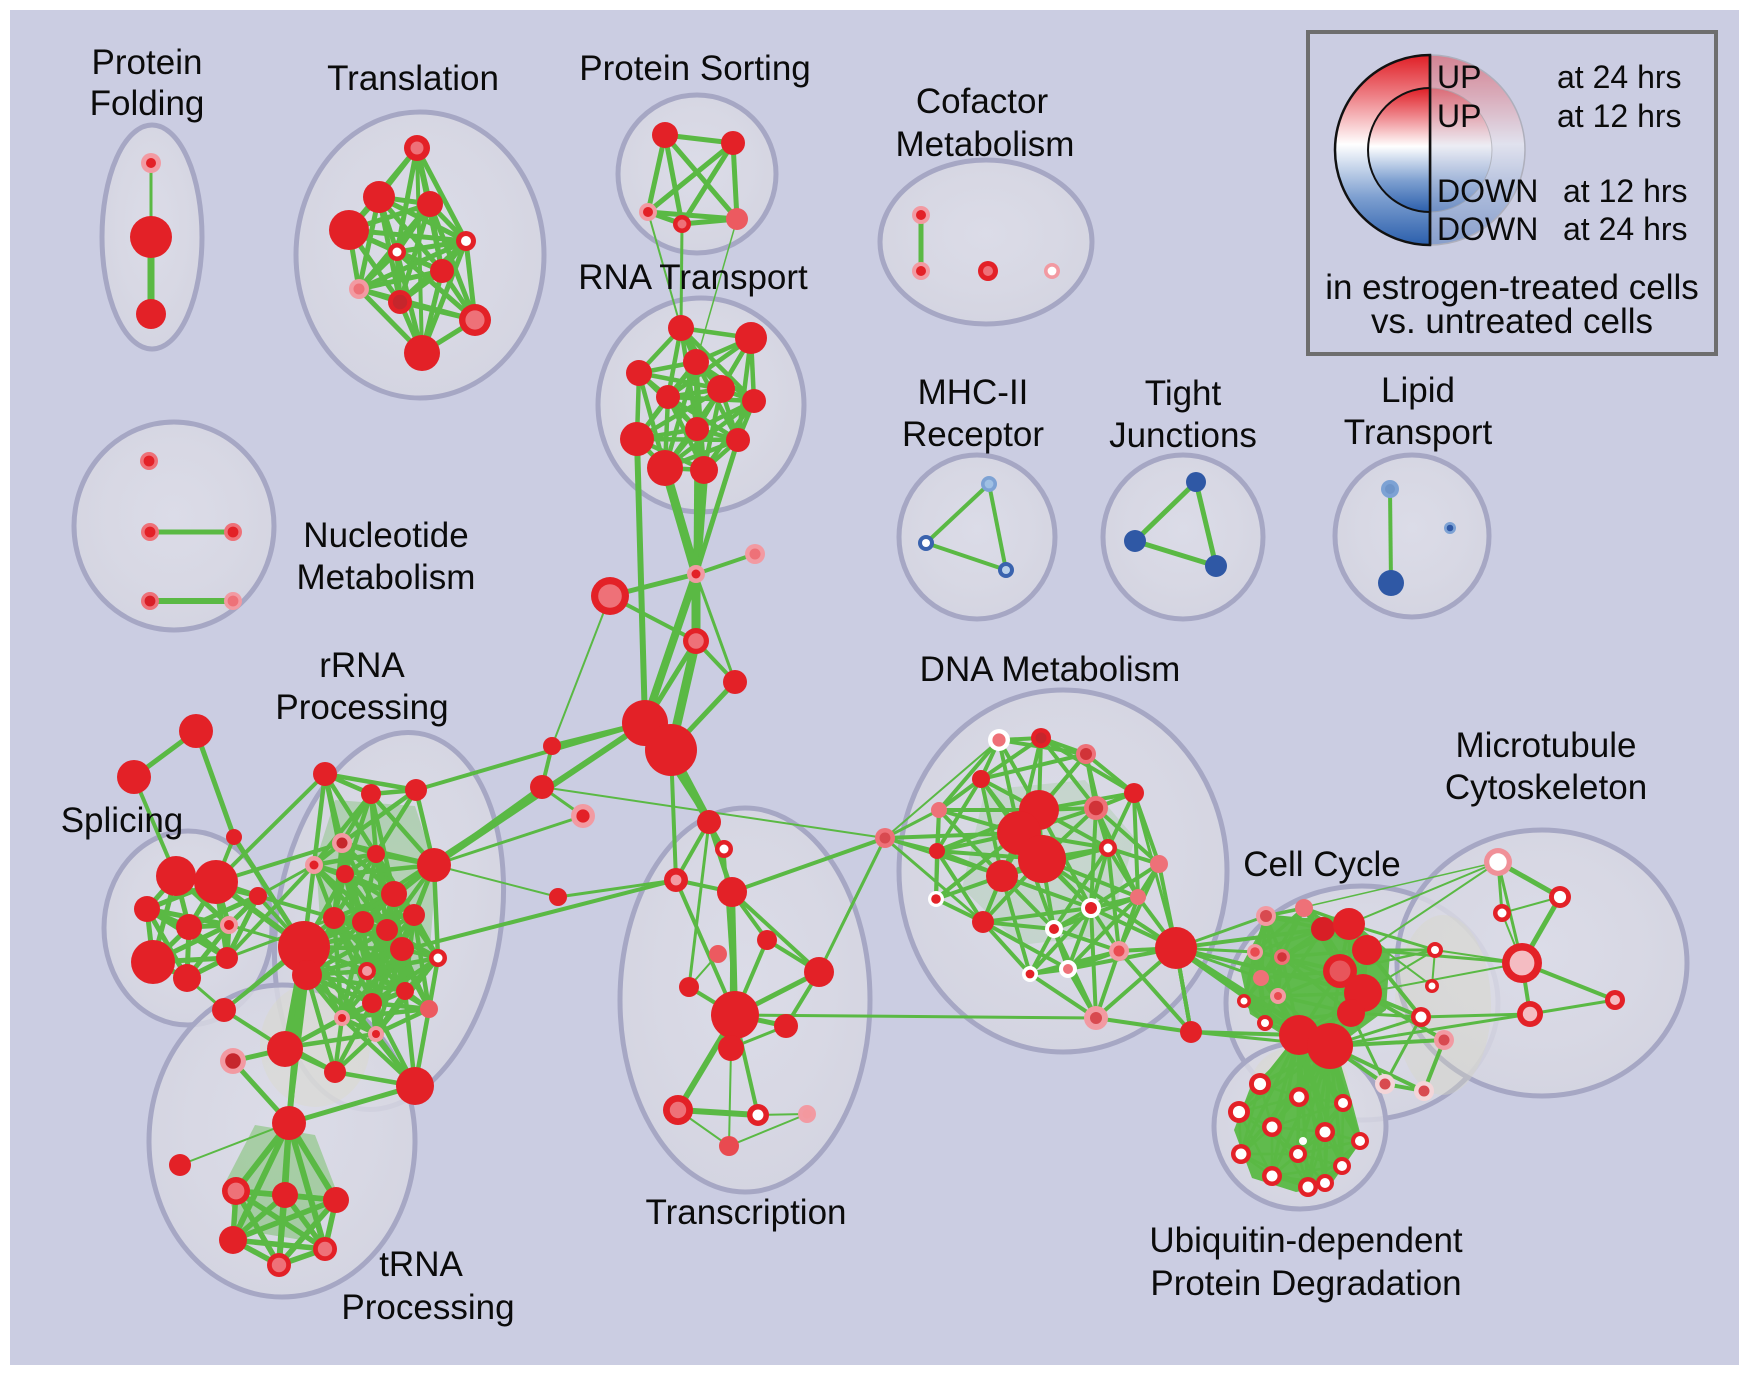 The image size is (1750, 1381). What do you see at coordinates (695, 68) in the screenshot?
I see `svg-text: Protein Sorting` at bounding box center [695, 68].